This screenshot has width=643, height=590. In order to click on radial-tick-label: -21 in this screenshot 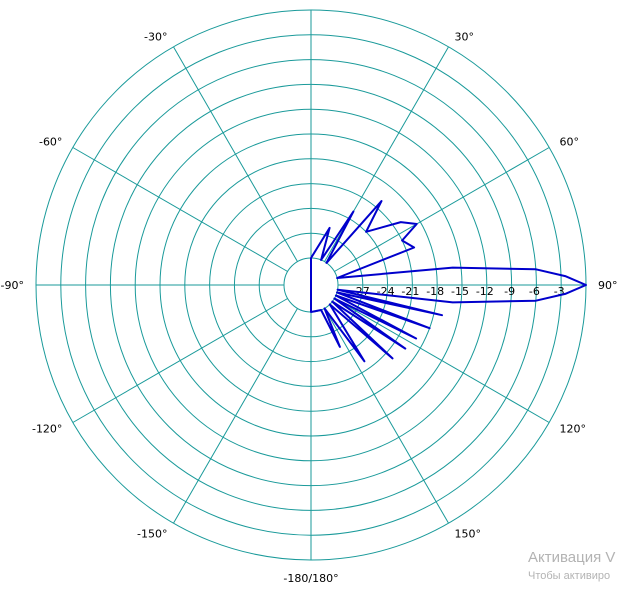, I will do `click(410, 291)`.